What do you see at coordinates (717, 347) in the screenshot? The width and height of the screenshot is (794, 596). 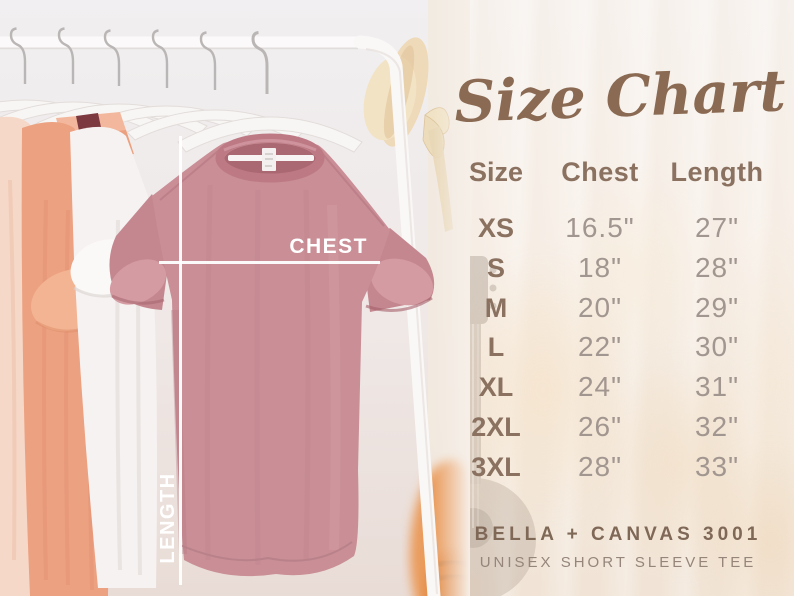 I see `length-cell: 30"` at bounding box center [717, 347].